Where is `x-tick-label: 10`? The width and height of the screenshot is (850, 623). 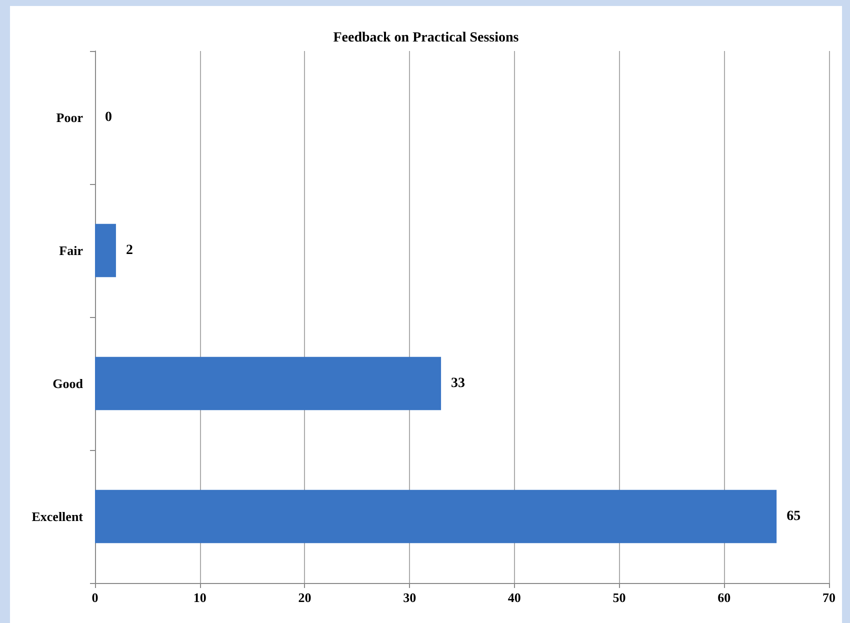
x-tick-label: 10 is located at coordinates (199, 597).